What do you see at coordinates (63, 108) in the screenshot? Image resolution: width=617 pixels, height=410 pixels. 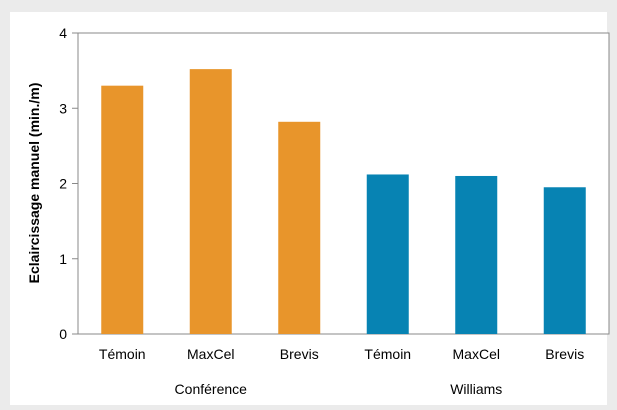 I see `y-tick-label: 3` at bounding box center [63, 108].